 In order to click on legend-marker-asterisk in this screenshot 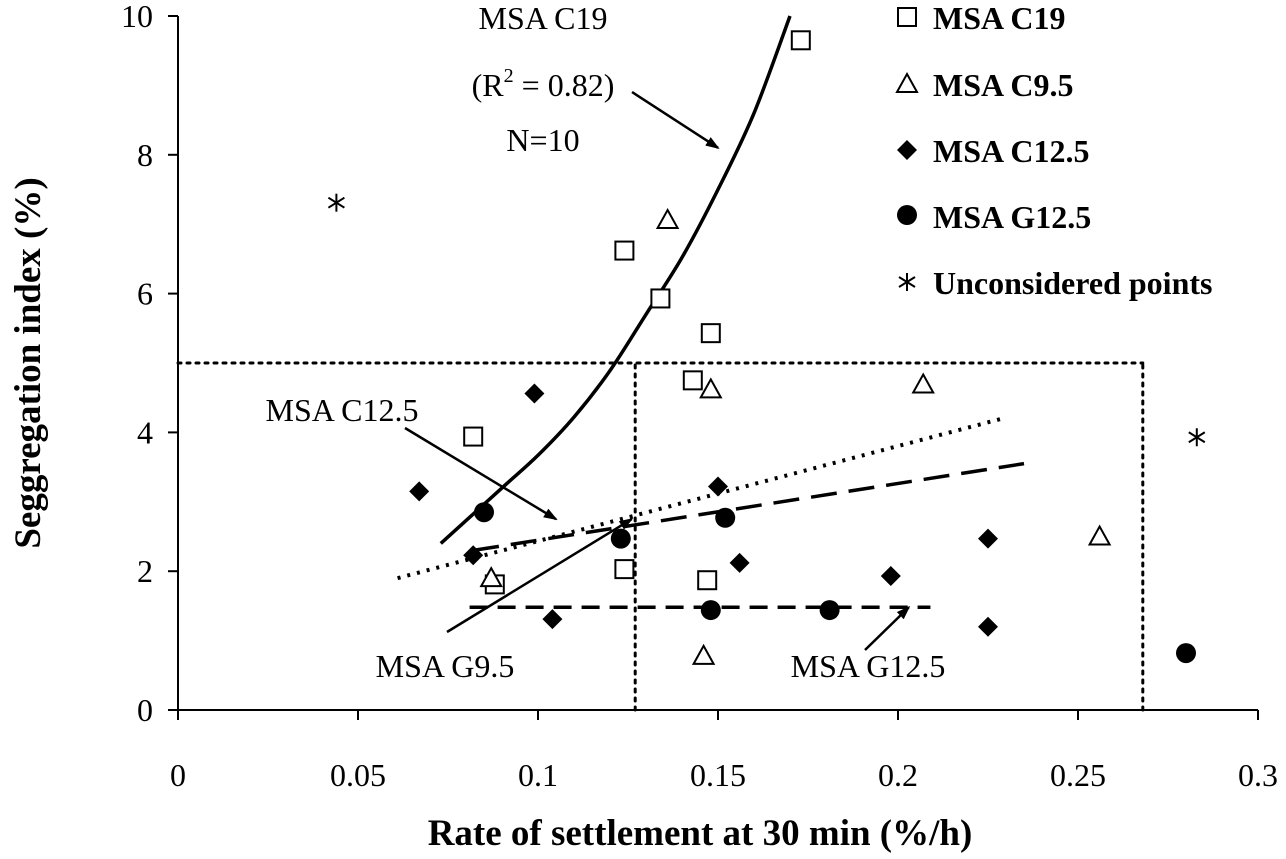, I will do `click(907, 282)`.